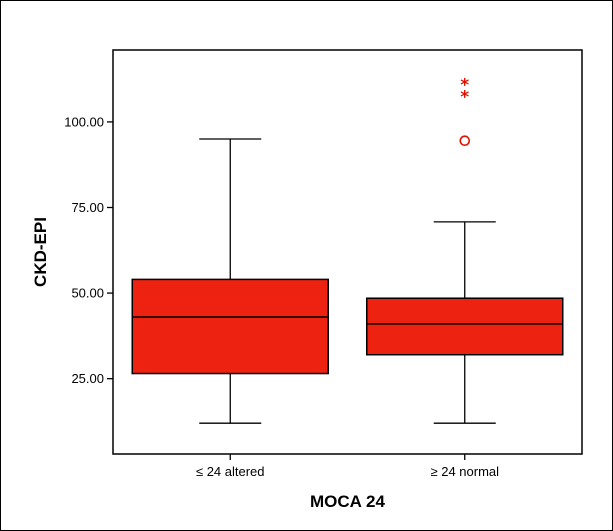 The image size is (613, 531). Describe the element at coordinates (84, 121) in the screenshot. I see `y-tick-label: 100.00` at that location.